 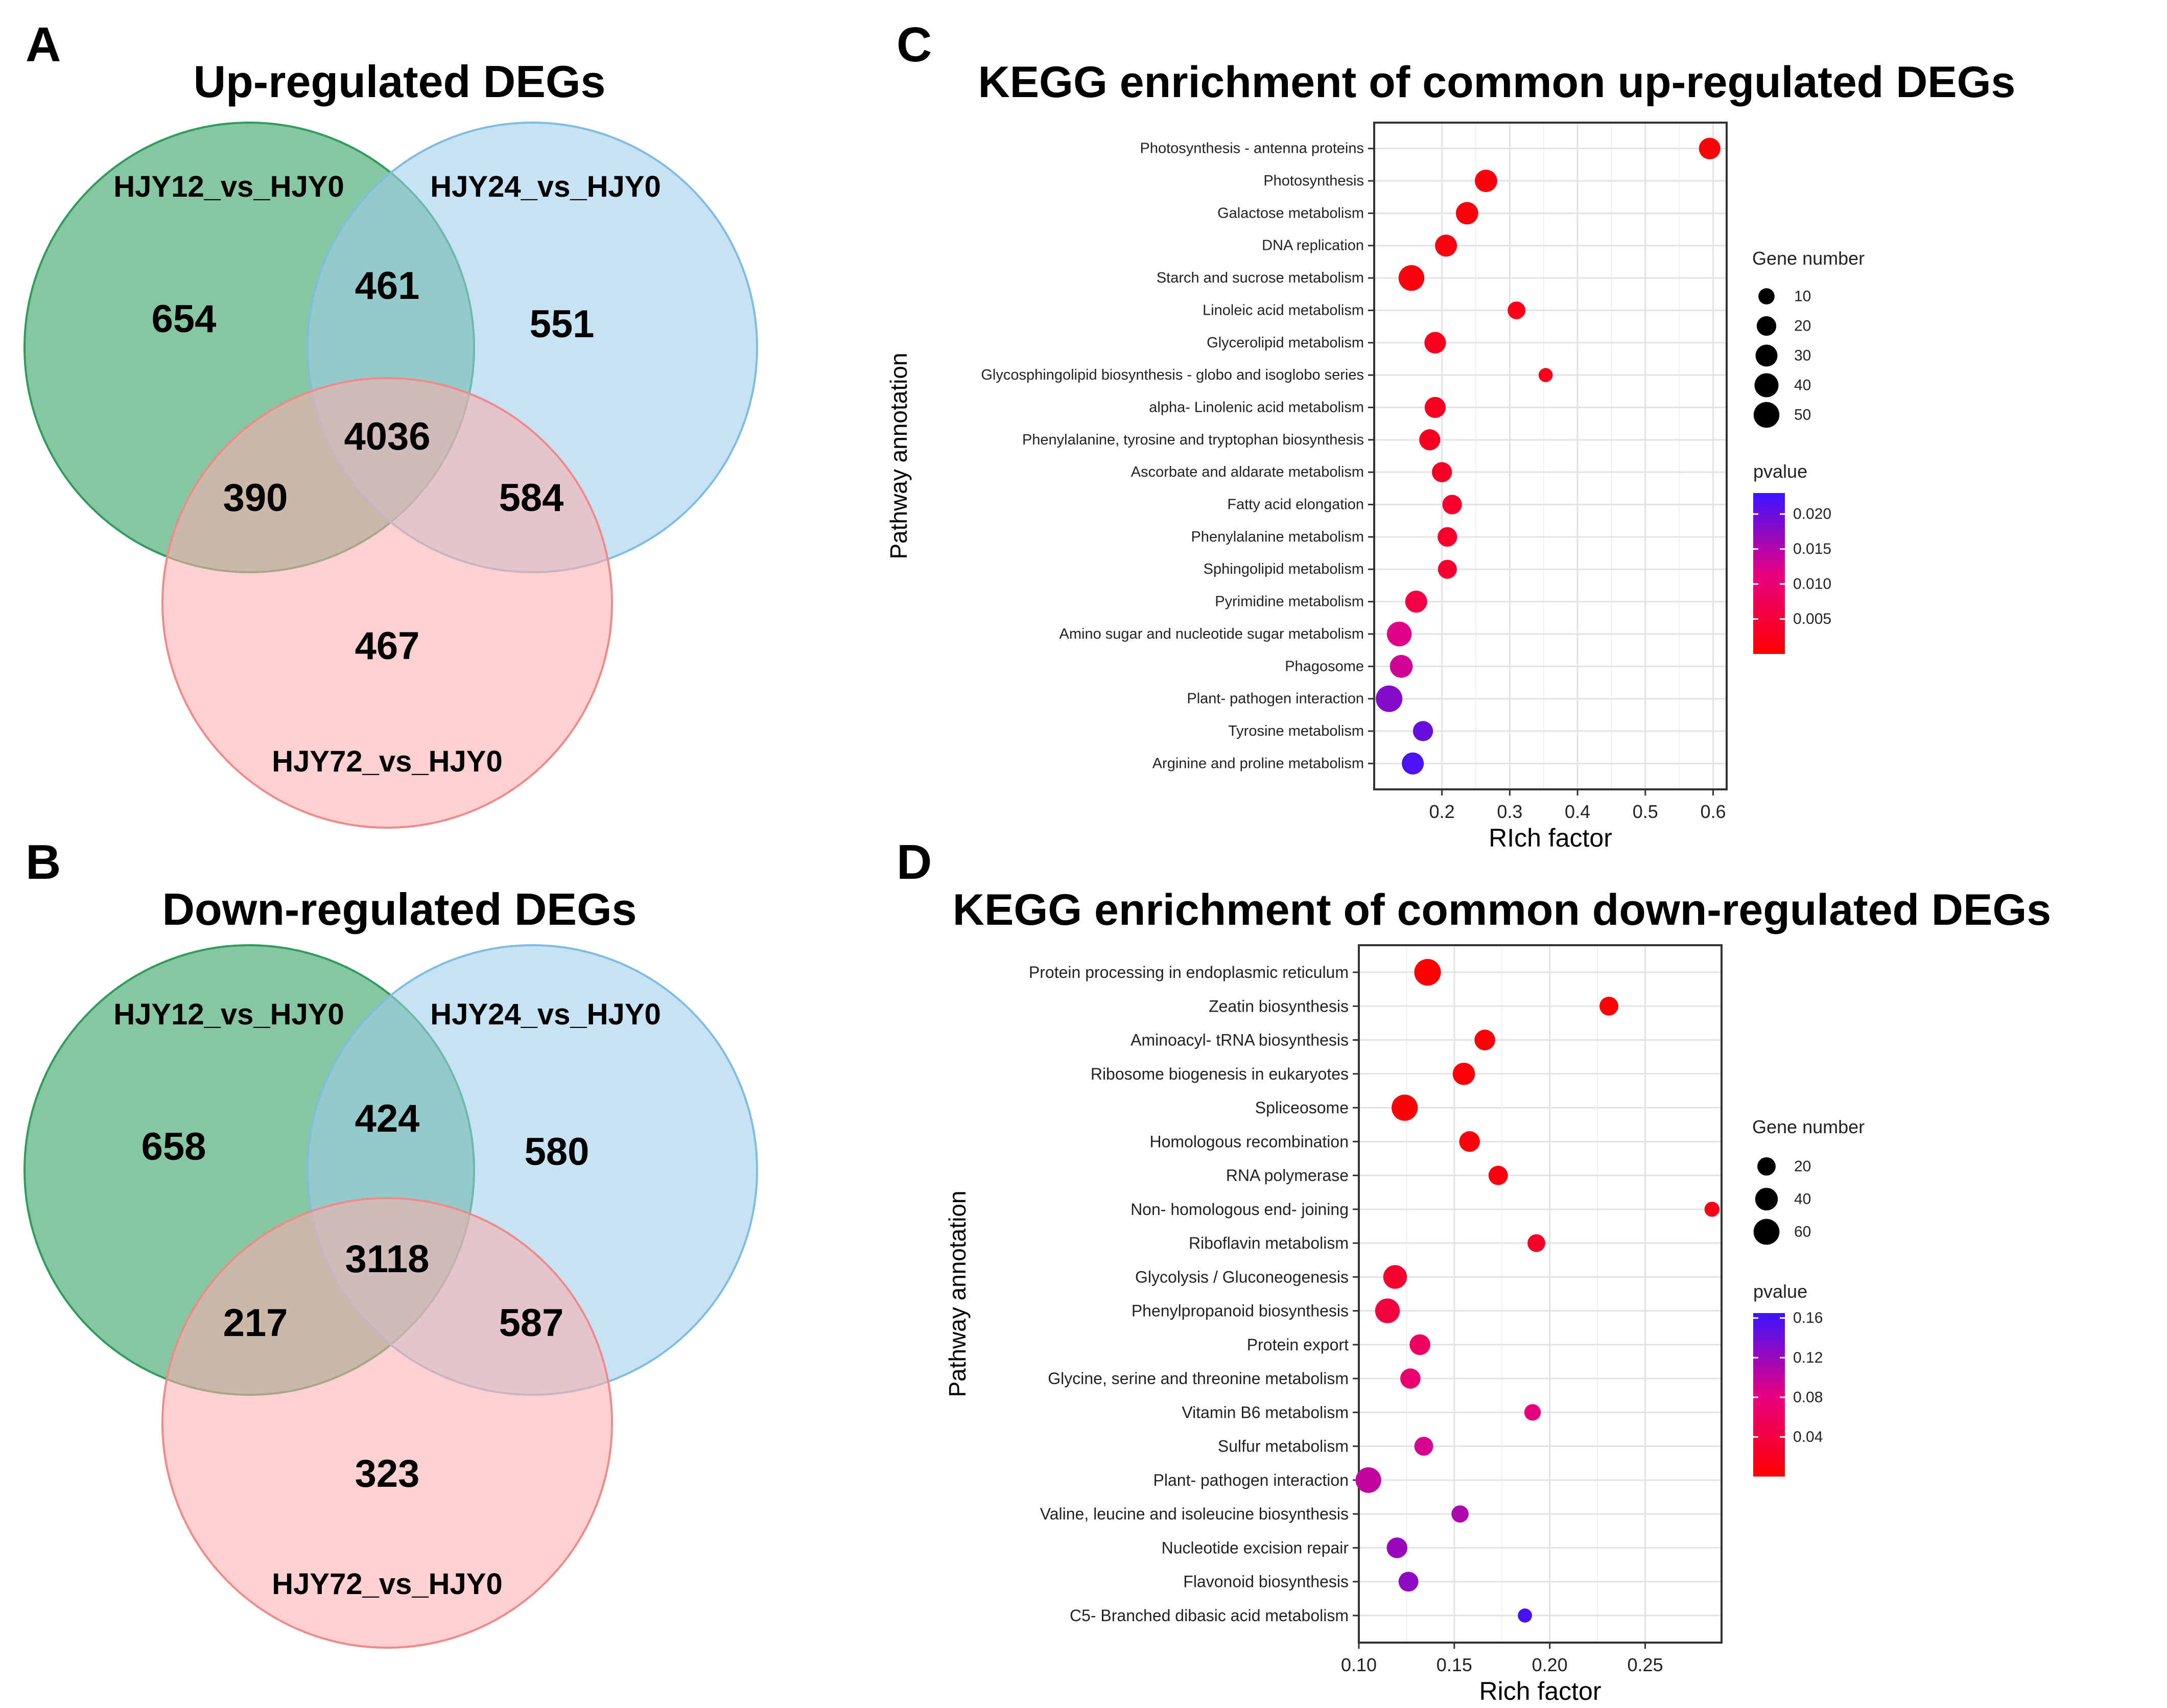 I want to click on y-tick-label: RNA polymerase, so click(x=1287, y=1175).